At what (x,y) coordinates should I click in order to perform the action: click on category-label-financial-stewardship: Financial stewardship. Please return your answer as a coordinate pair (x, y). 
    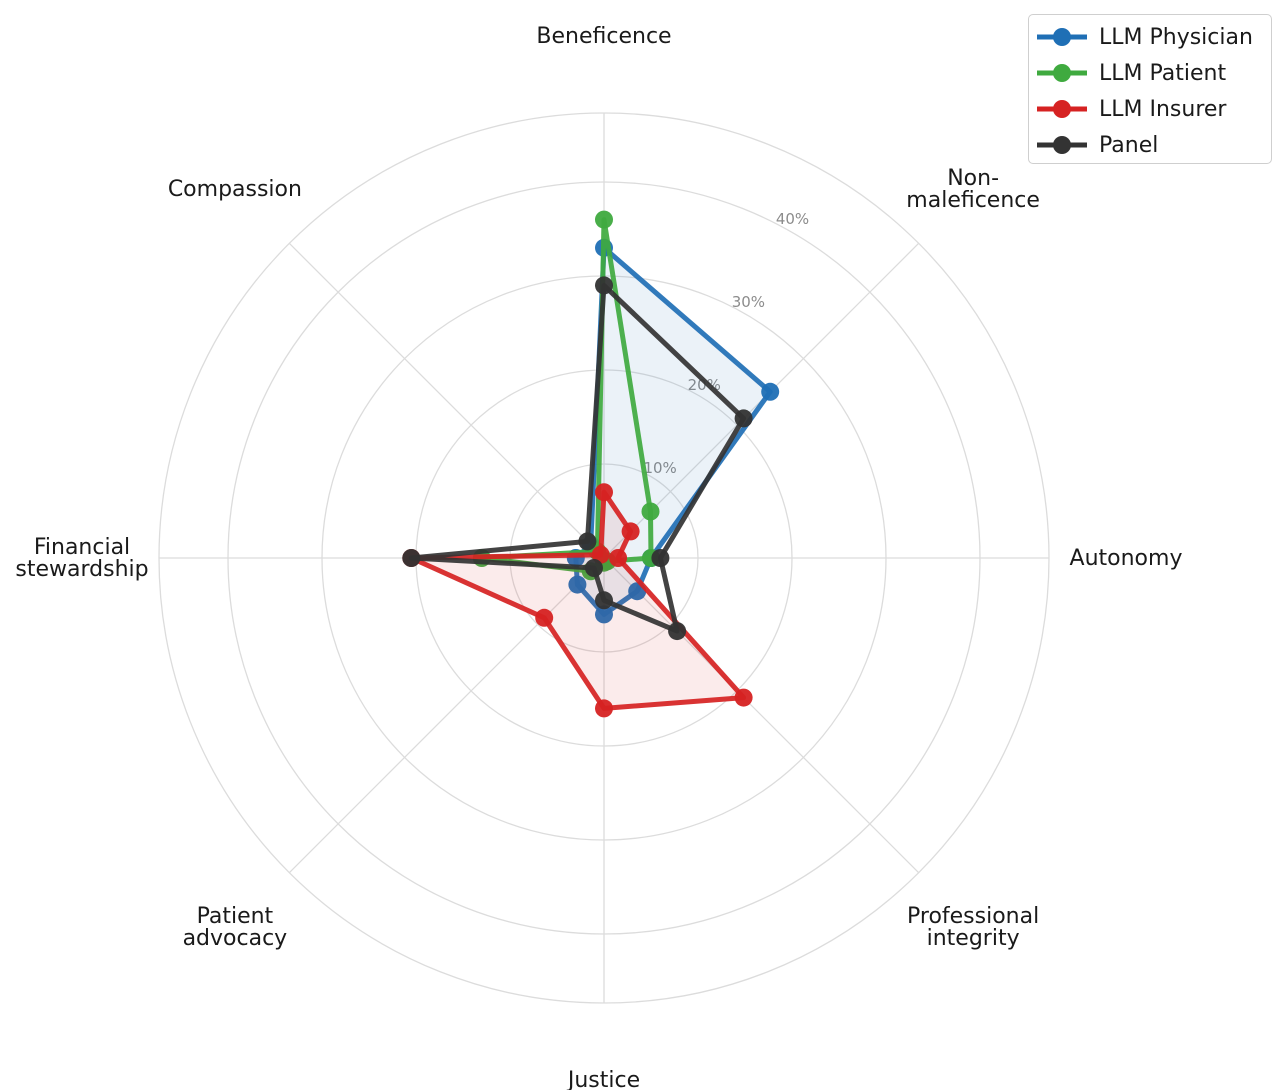
    Looking at the image, I should click on (81, 558).